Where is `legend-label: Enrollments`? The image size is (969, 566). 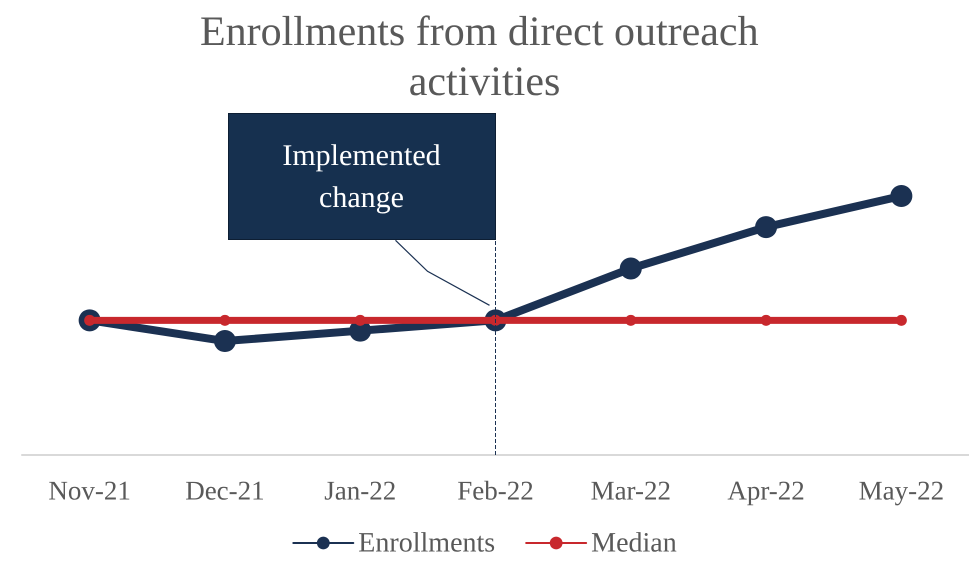
legend-label: Enrollments is located at coordinates (427, 543).